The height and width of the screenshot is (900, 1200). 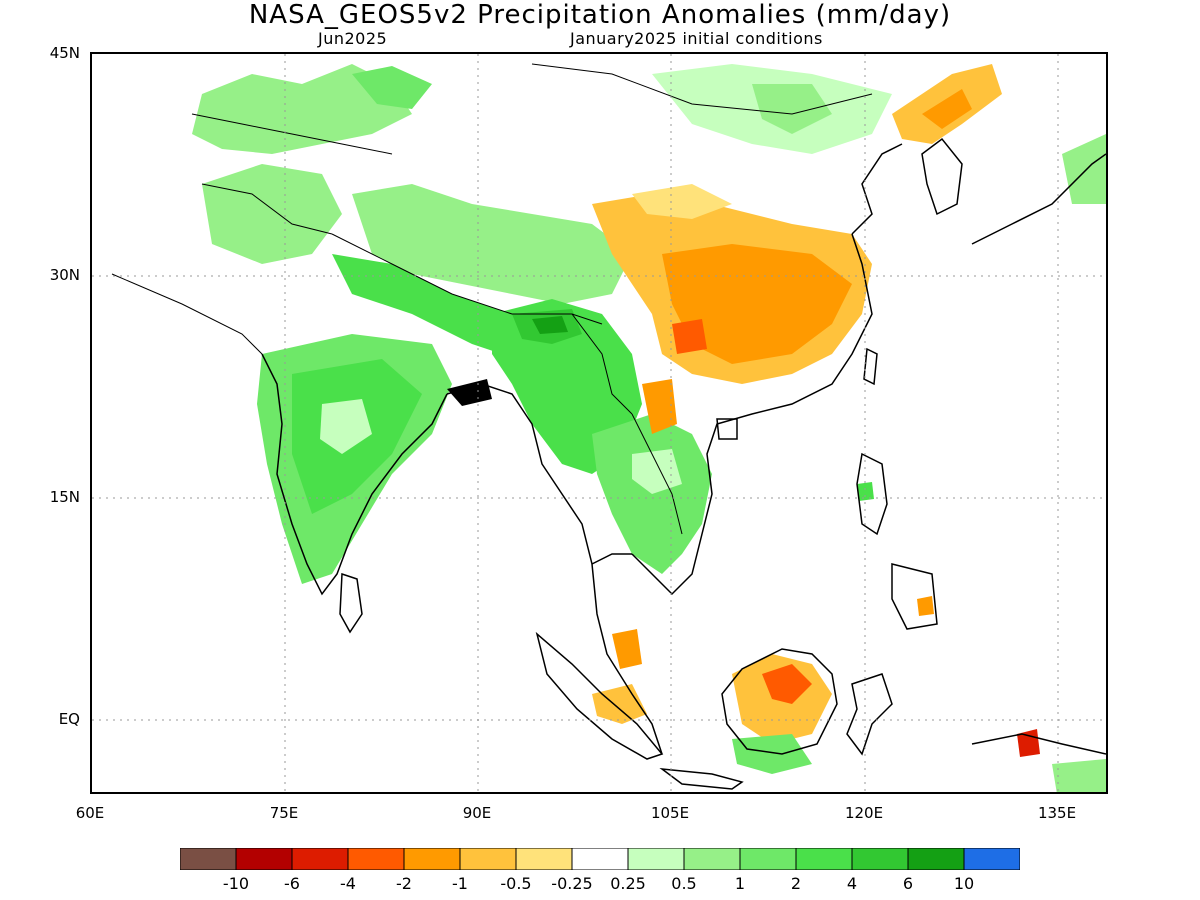 I want to click on wet-region-afghan, so click(x=272, y=214).